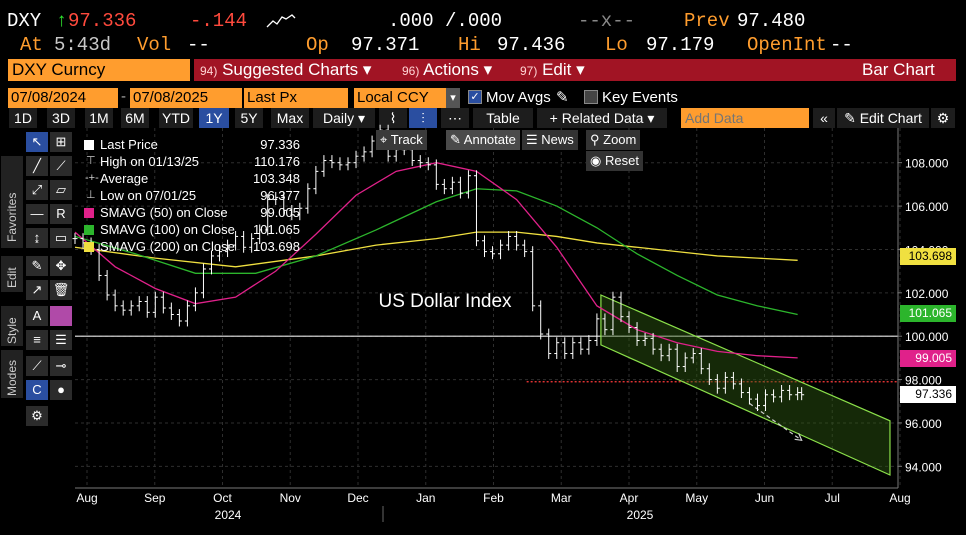 This screenshot has height=535, width=966. Describe the element at coordinates (745, 118) in the screenshot. I see `add-data-input` at that location.